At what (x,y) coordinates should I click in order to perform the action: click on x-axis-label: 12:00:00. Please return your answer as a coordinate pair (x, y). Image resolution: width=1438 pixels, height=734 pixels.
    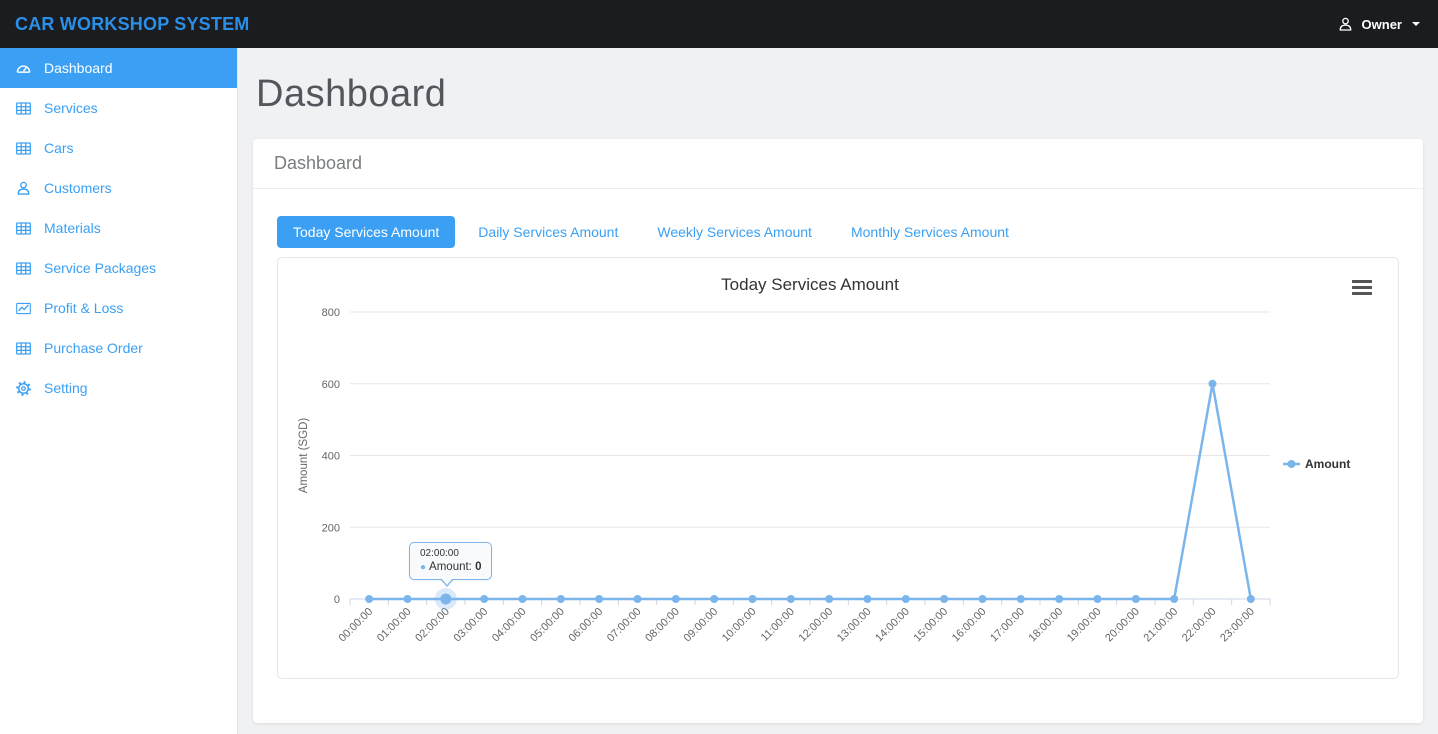
    Looking at the image, I should click on (816, 625).